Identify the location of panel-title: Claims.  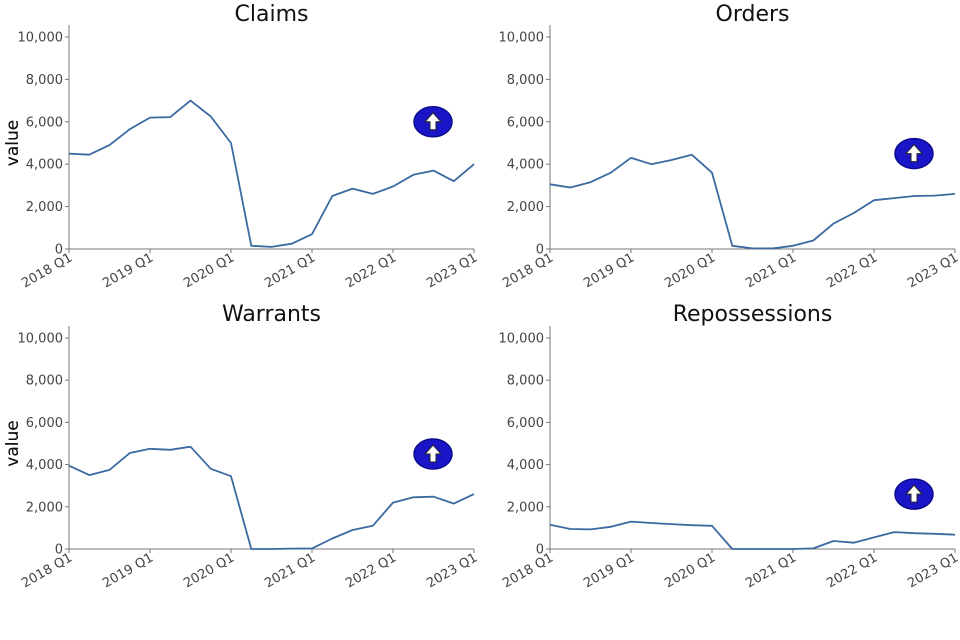
(272, 14).